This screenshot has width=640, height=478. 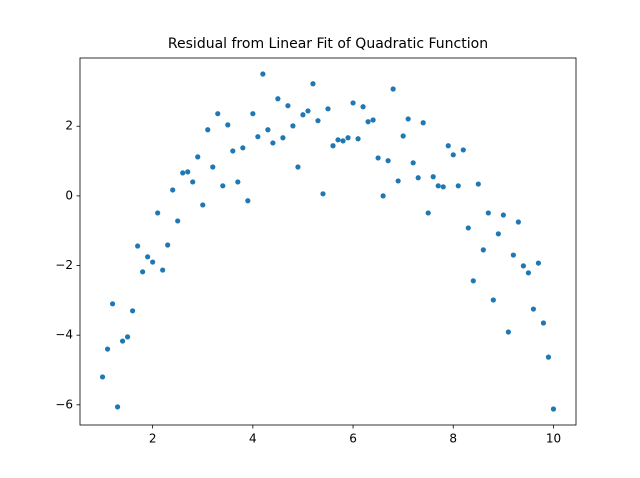 What do you see at coordinates (69, 195) in the screenshot?
I see `y-tick-label: 0` at bounding box center [69, 195].